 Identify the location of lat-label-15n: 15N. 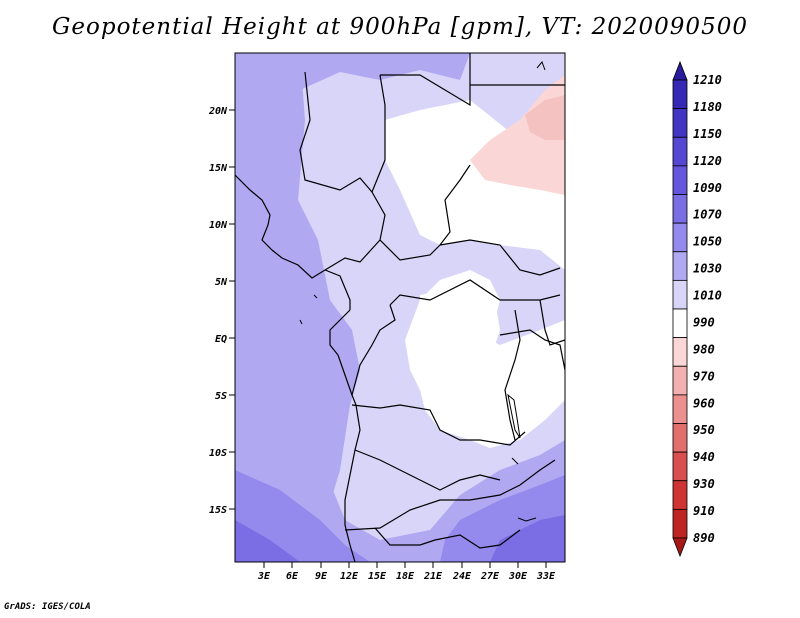
(218, 168).